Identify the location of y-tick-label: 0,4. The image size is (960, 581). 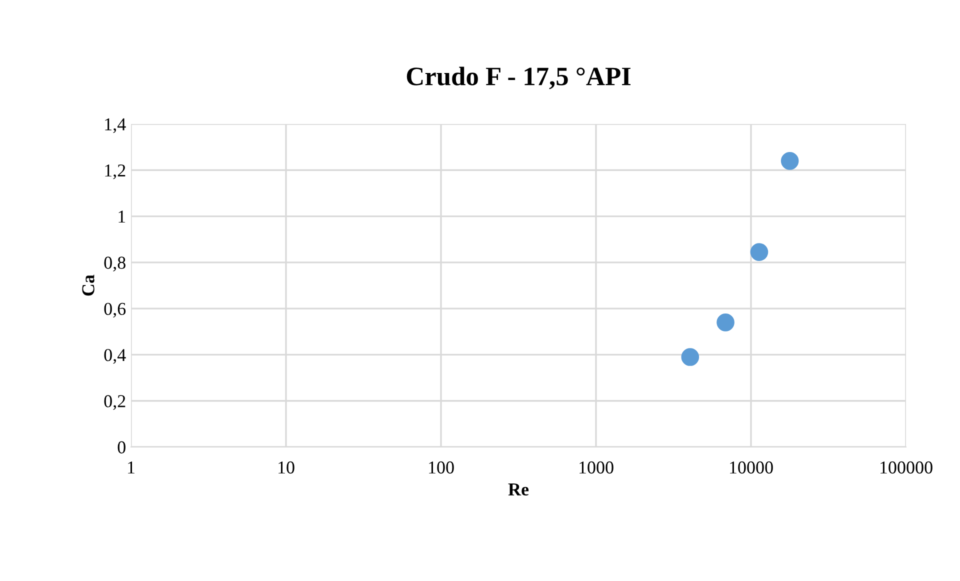
(115, 356).